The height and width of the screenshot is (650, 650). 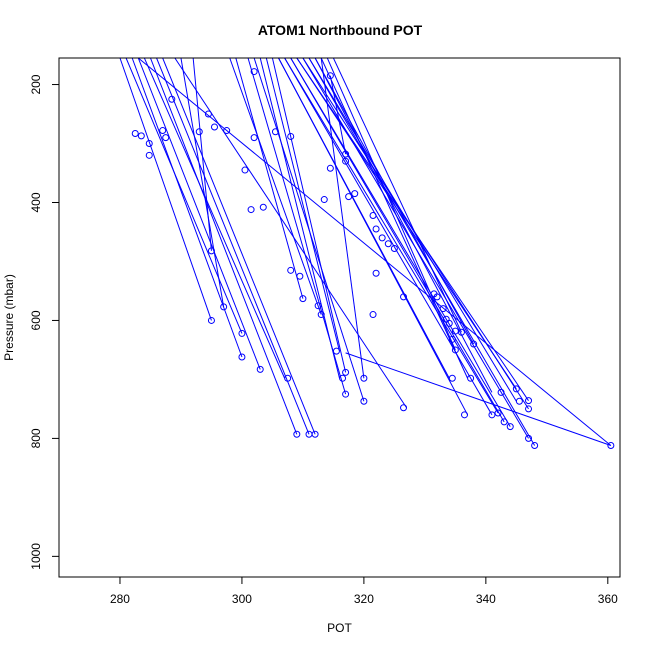 I want to click on y-tick-label: 400, so click(x=36, y=202).